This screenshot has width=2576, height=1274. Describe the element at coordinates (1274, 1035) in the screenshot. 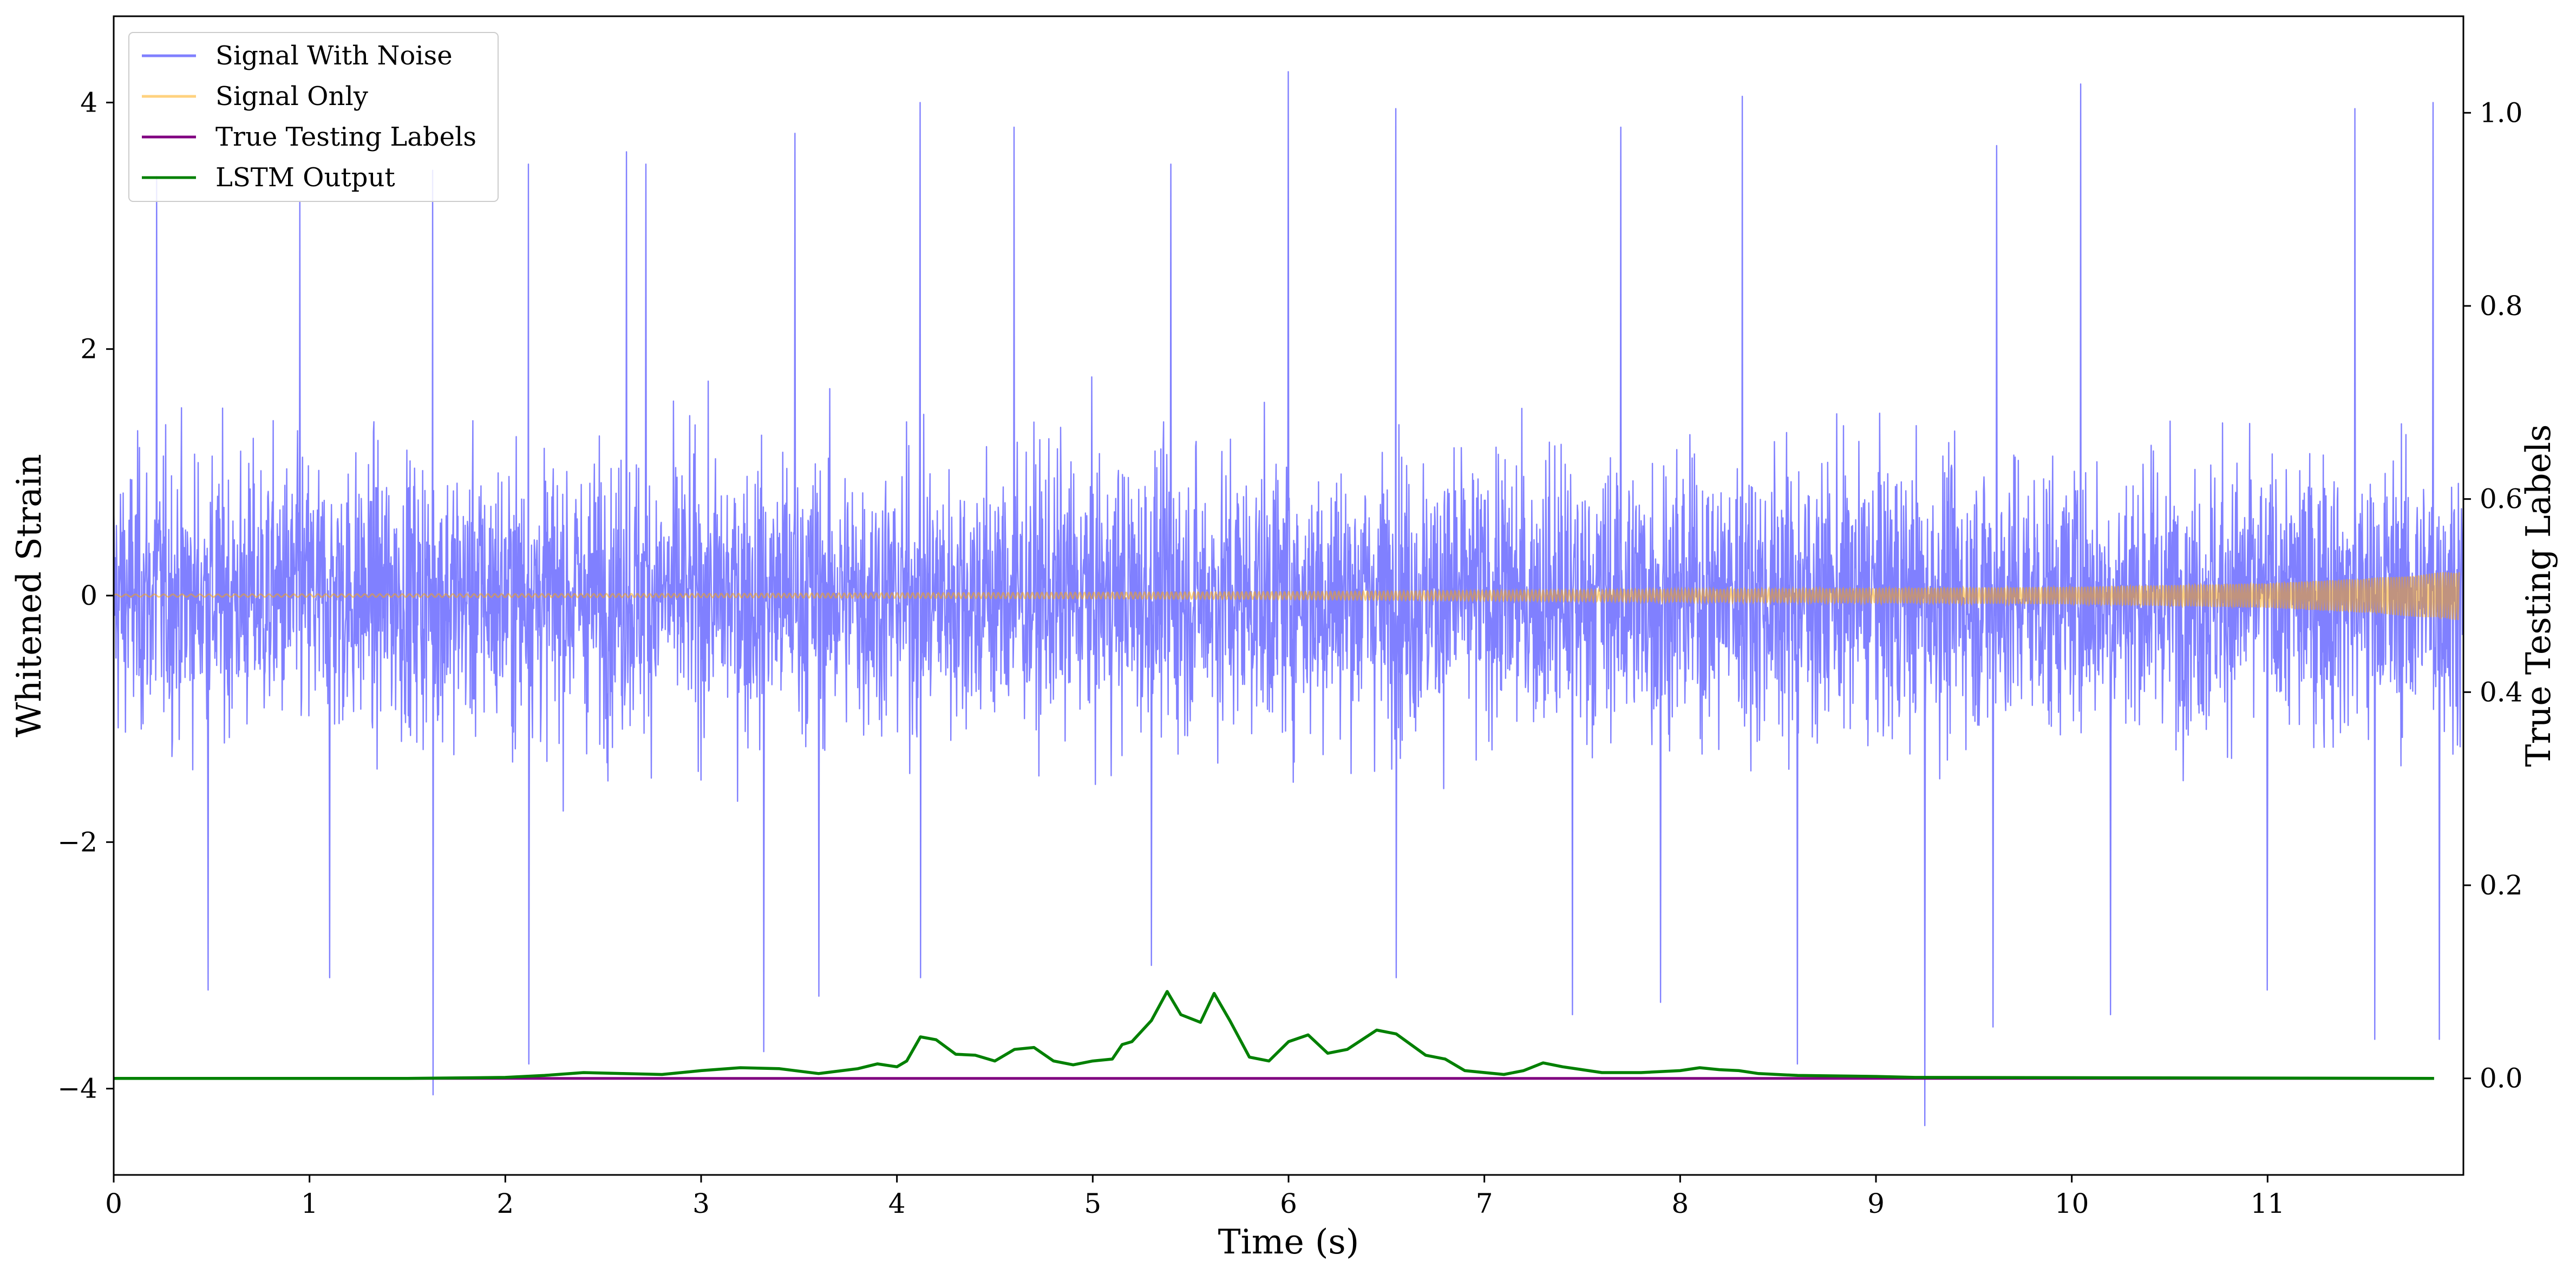

I see `series-lstm-output` at that location.